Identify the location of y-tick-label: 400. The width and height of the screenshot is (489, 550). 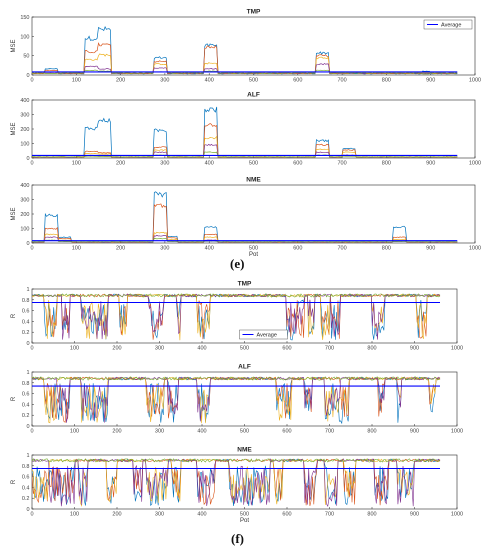
(24, 101).